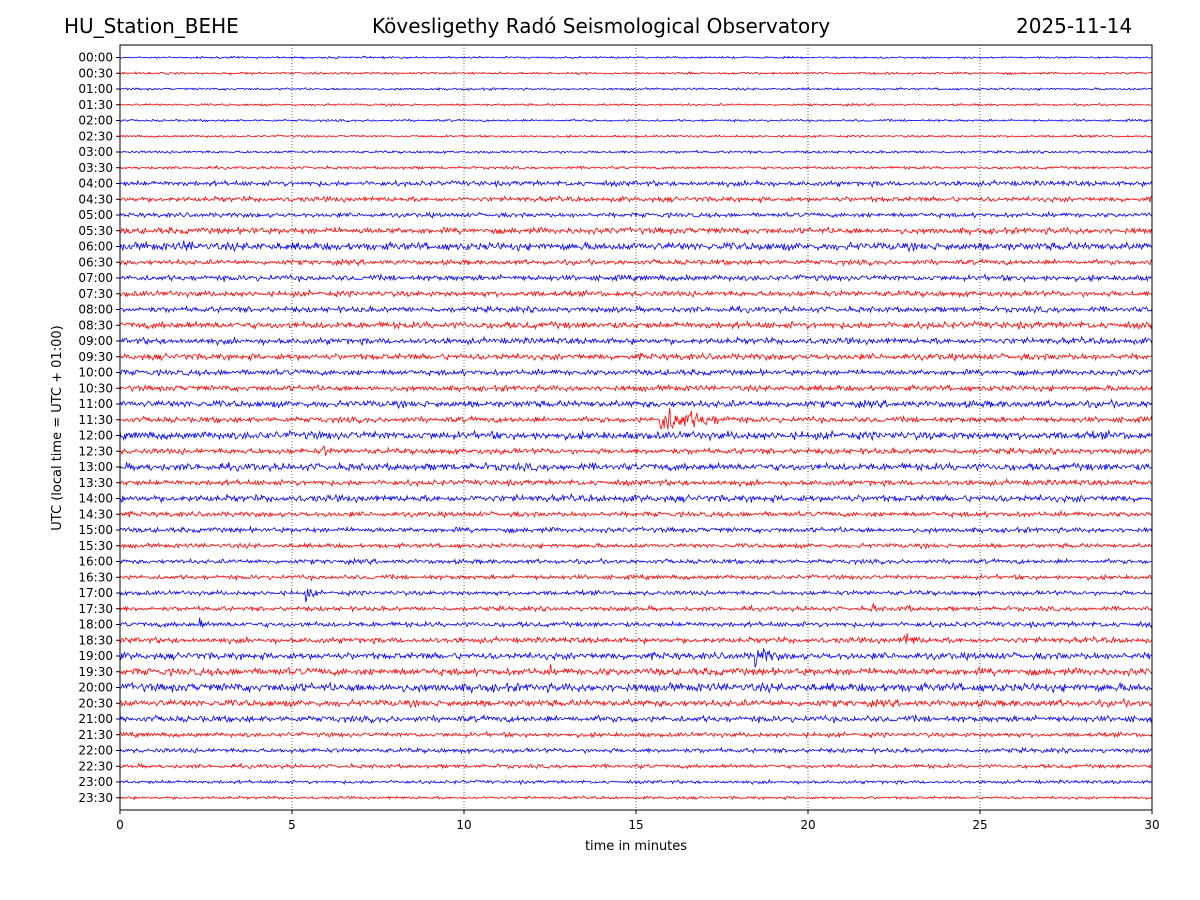 This screenshot has width=1200, height=900. I want to click on y-axis-label: UTC (local time = UTC + 01:00), so click(57, 427).